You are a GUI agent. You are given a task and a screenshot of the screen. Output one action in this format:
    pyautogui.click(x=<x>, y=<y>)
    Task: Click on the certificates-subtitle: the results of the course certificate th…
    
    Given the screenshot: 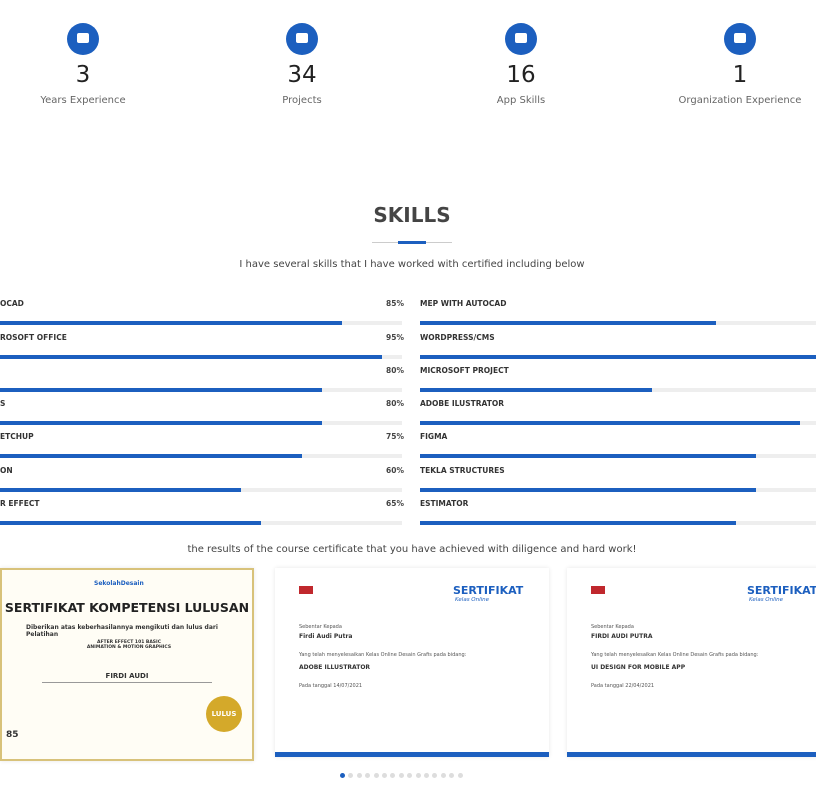 What is the action you would take?
    pyautogui.click(x=412, y=549)
    